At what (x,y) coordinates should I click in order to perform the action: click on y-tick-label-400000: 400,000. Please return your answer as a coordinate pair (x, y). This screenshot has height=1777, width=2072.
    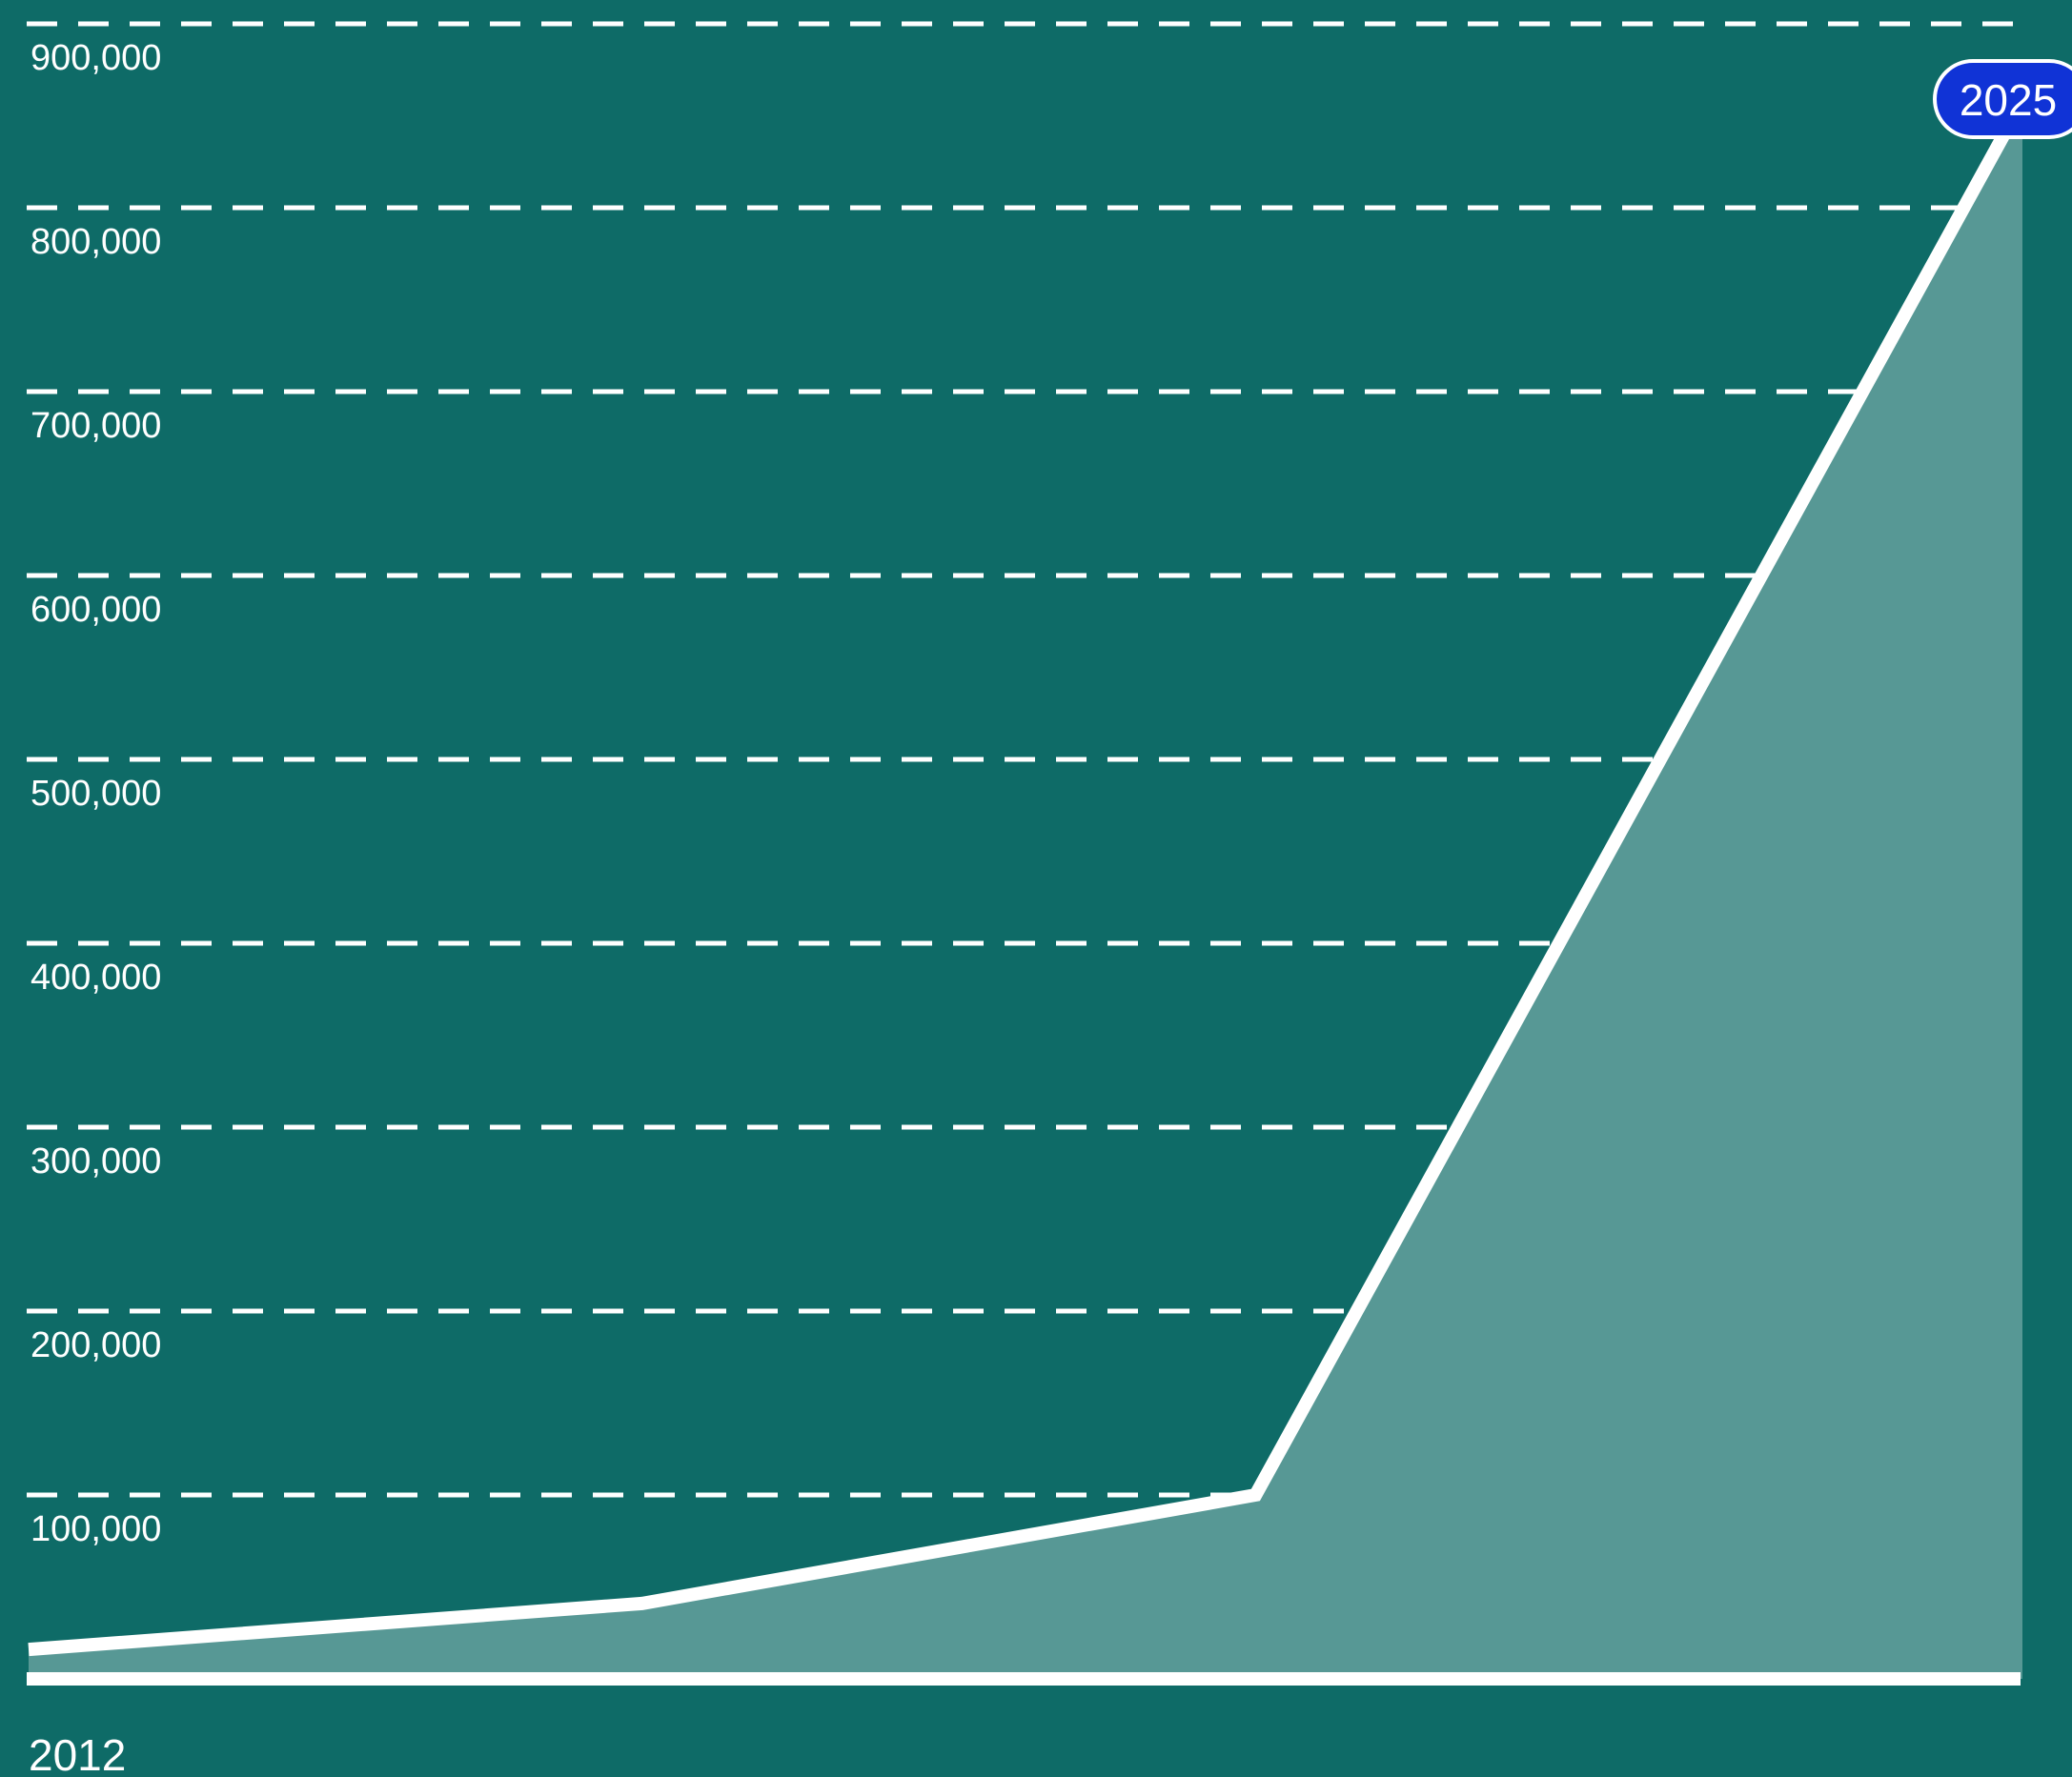
    Looking at the image, I should click on (95, 978).